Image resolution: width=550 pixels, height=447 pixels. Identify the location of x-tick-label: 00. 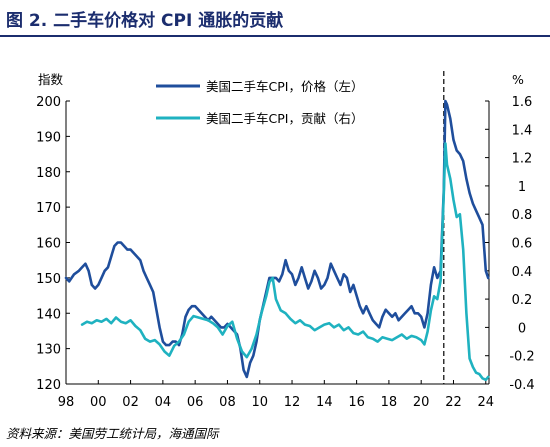
(98, 402).